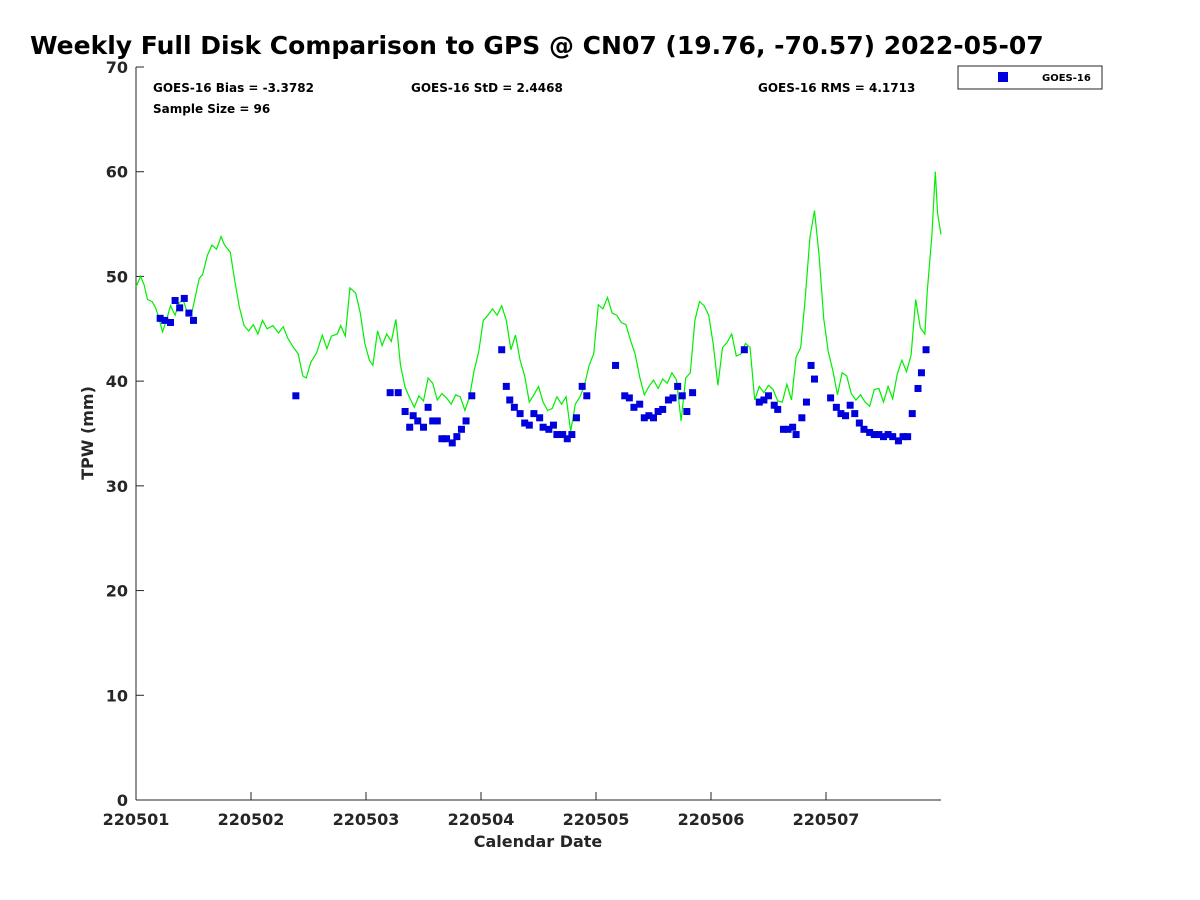  Describe the element at coordinates (1003, 77) in the screenshot. I see `legend-marker-goes16` at that location.